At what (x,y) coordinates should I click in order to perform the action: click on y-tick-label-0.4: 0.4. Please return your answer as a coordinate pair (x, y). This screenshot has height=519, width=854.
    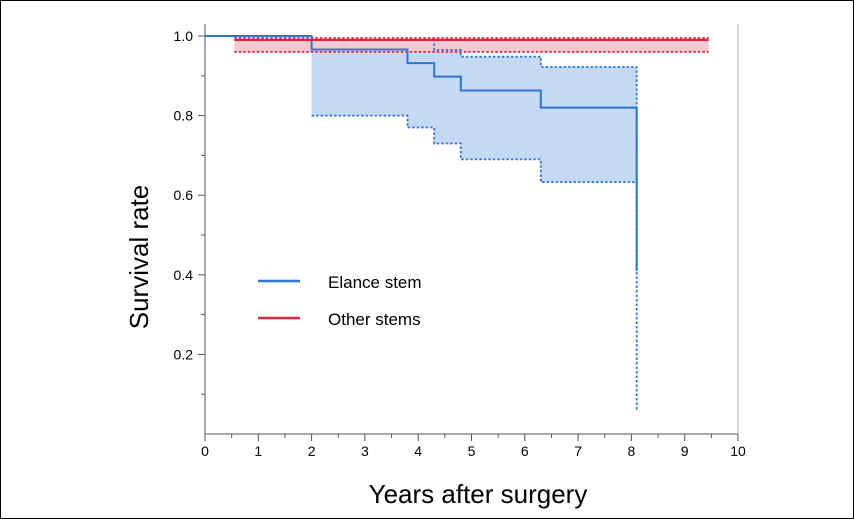
    Looking at the image, I should click on (184, 275).